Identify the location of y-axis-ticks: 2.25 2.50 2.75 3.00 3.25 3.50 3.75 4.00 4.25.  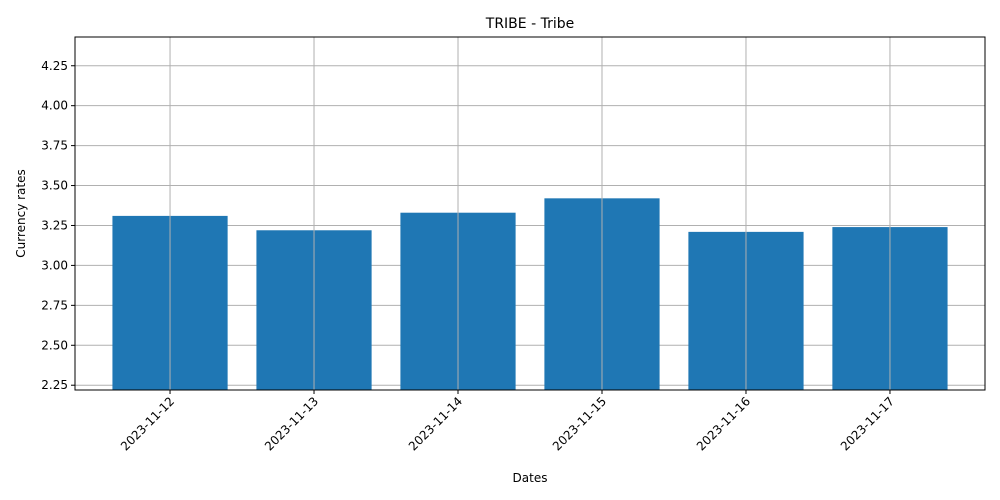
(58, 225).